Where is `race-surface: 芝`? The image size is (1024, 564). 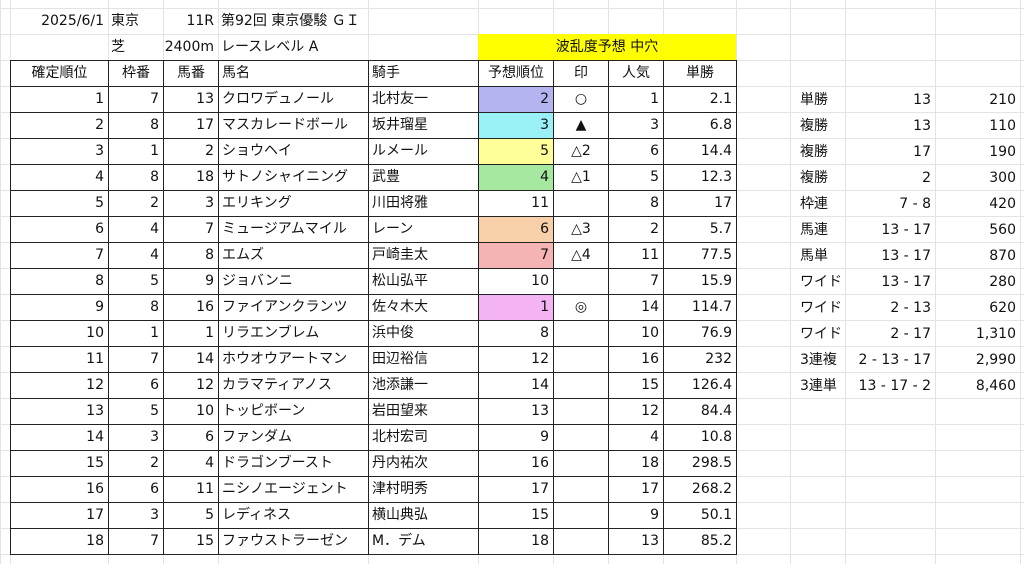
race-surface: 芝 is located at coordinates (118, 47).